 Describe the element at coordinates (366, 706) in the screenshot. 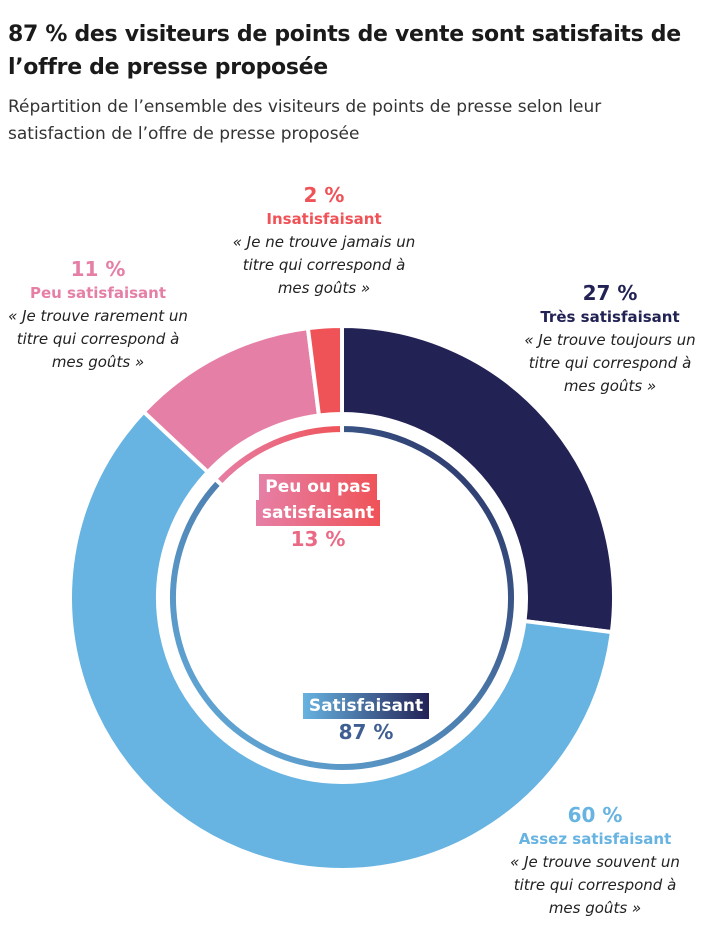

I see `group-badge: Satisfaisant` at that location.